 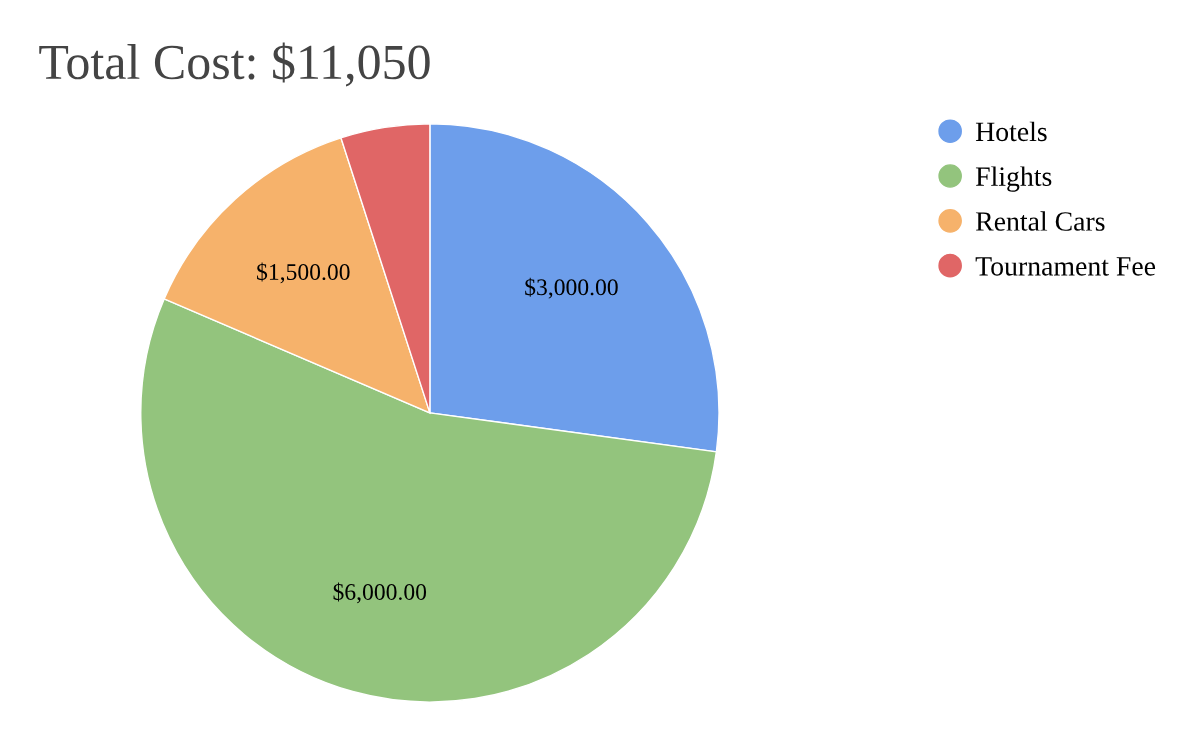 What do you see at coordinates (1013, 179) in the screenshot?
I see `legend-label: Flights` at bounding box center [1013, 179].